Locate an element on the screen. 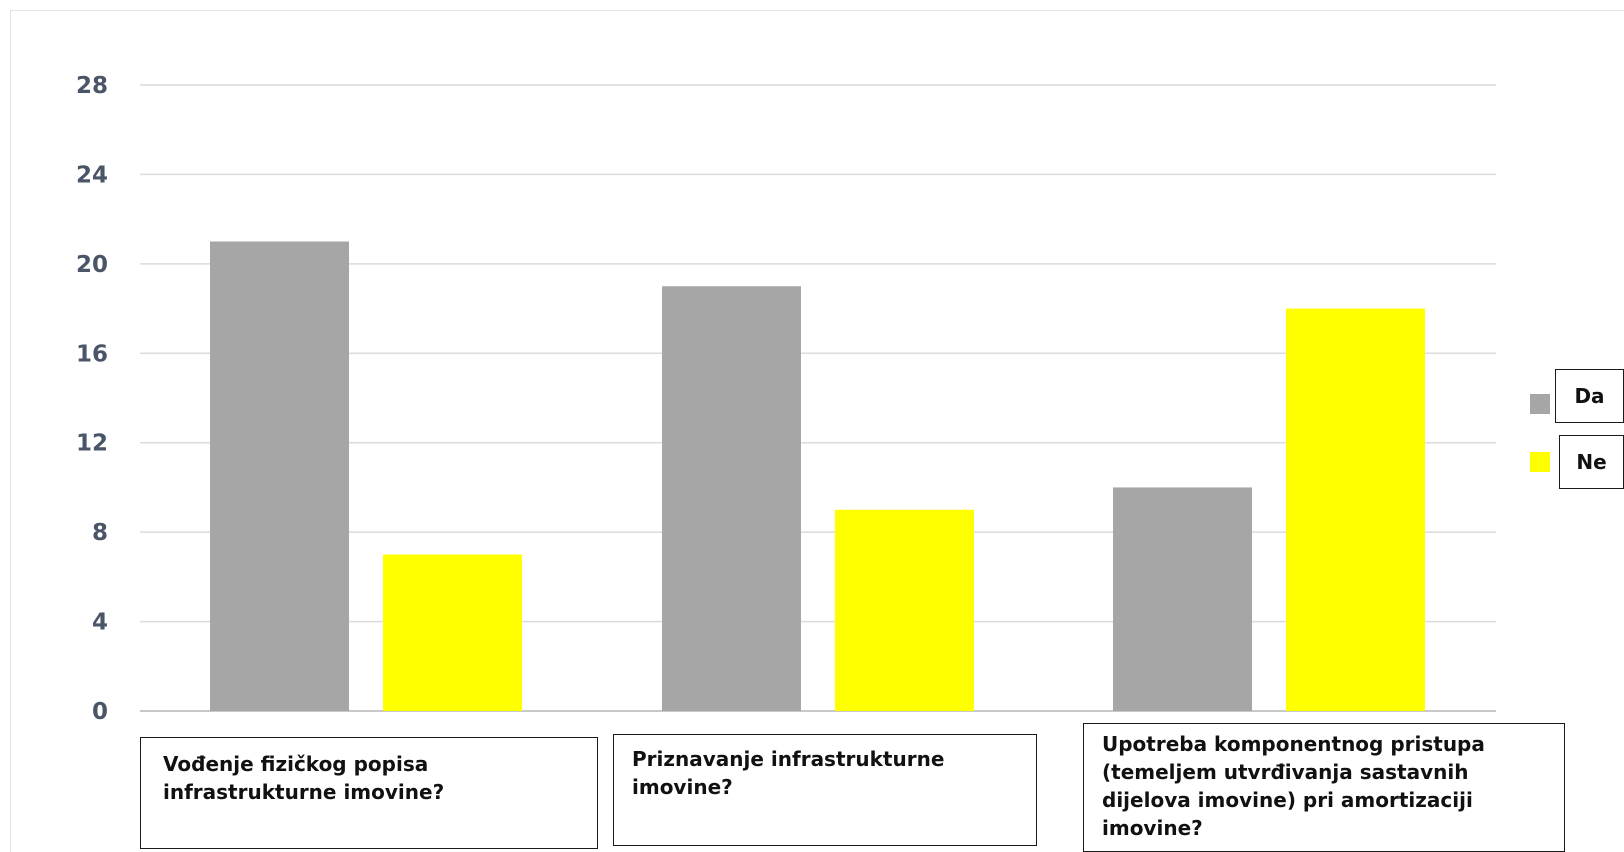 Image resolution: width=1624 pixels, height=852 pixels. y-tick-label-12: 12 is located at coordinates (92, 444).